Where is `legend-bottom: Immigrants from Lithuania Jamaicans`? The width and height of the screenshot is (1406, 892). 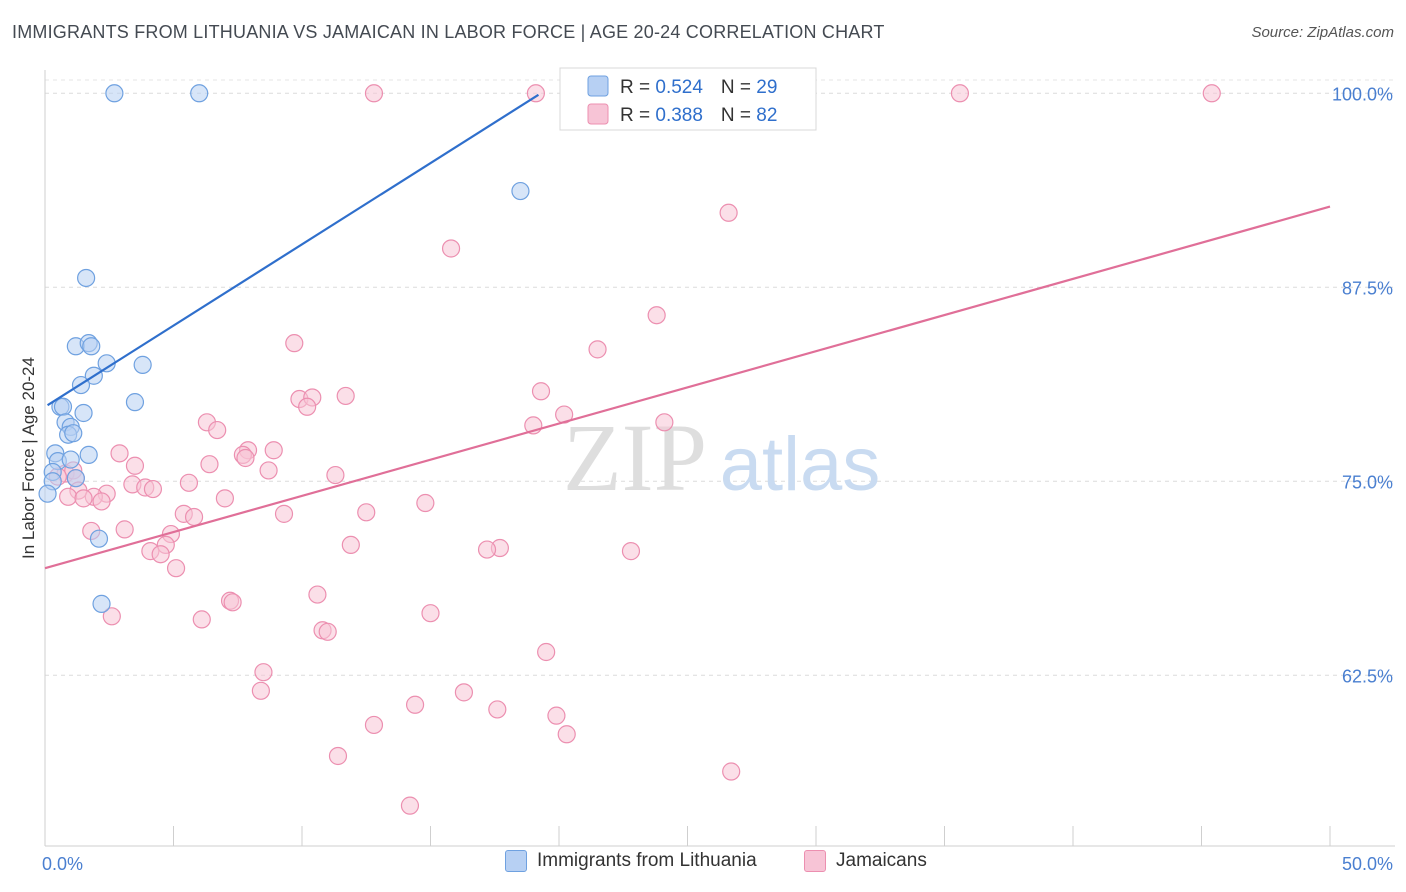 legend-bottom: Immigrants from Lithuania Jamaicans is located at coordinates (703, 865).